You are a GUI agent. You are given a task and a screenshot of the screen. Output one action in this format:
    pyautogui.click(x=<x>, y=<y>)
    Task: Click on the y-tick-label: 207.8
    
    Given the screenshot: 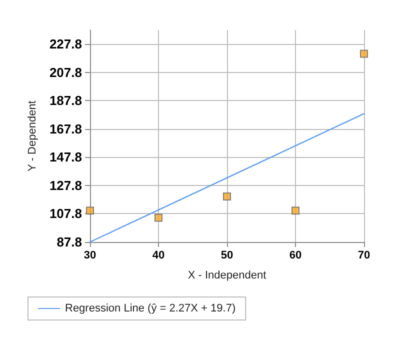 What is the action you would take?
    pyautogui.click(x=65, y=72)
    